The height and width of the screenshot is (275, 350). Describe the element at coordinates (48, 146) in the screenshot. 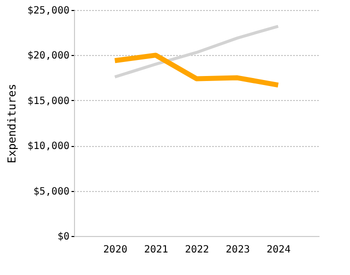

I see `y-tick-label: $10,000` at that location.